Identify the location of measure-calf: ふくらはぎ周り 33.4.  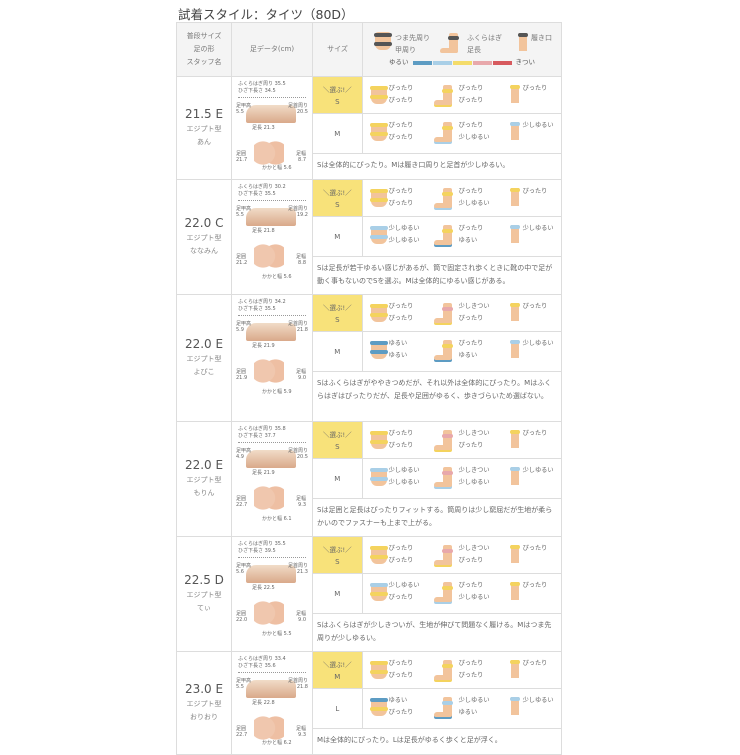
(262, 659).